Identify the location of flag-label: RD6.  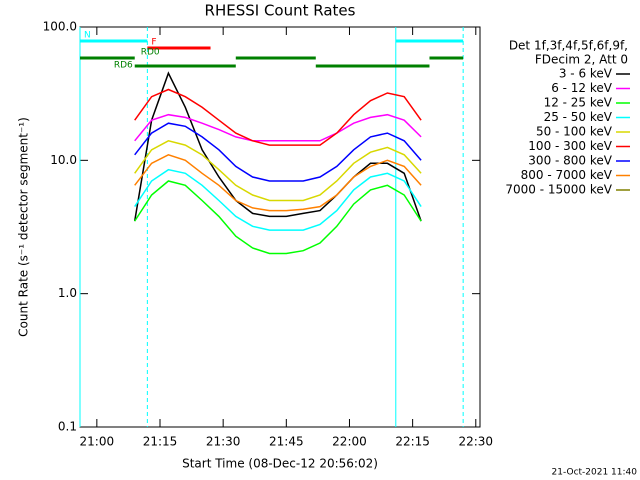
(123, 66).